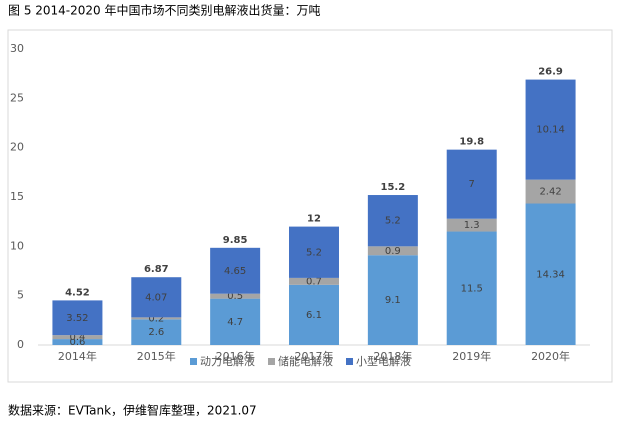  What do you see at coordinates (156, 356) in the screenshot?
I see `x-tick-label: 2015年` at bounding box center [156, 356].